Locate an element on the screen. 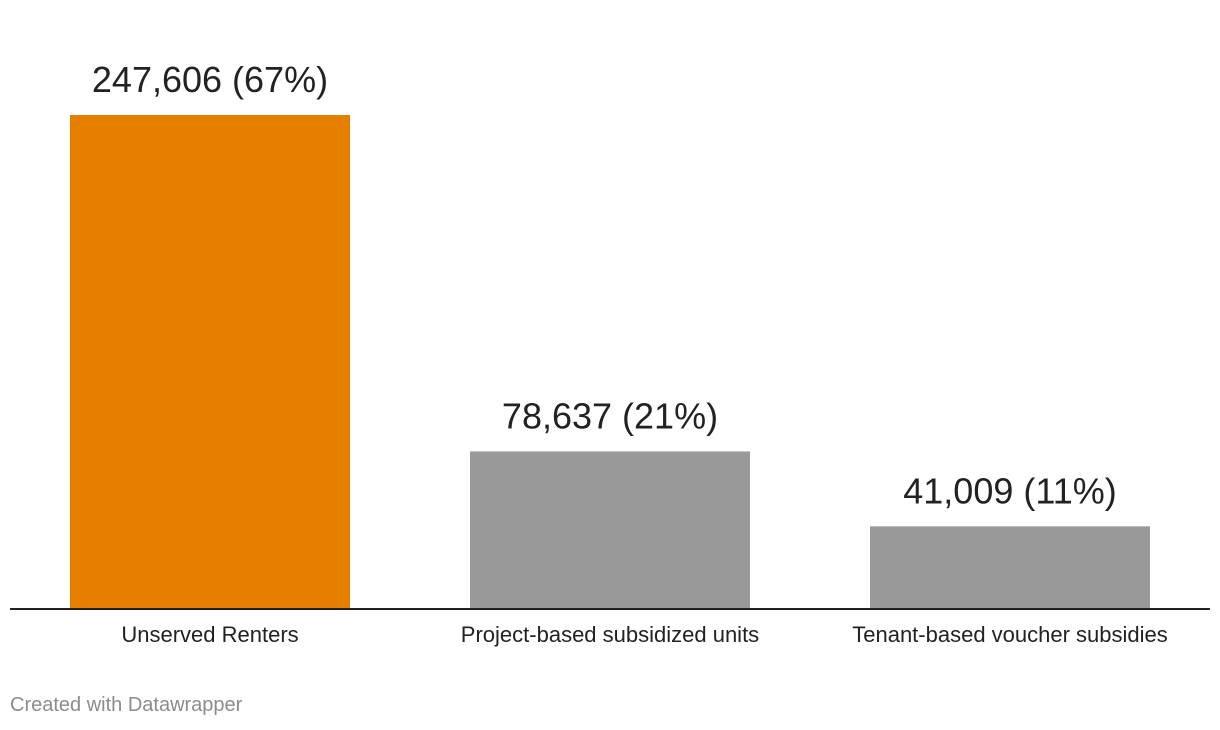 The width and height of the screenshot is (1220, 730). category-label-3: Tenant-based voucher subsidies is located at coordinates (1010, 634).